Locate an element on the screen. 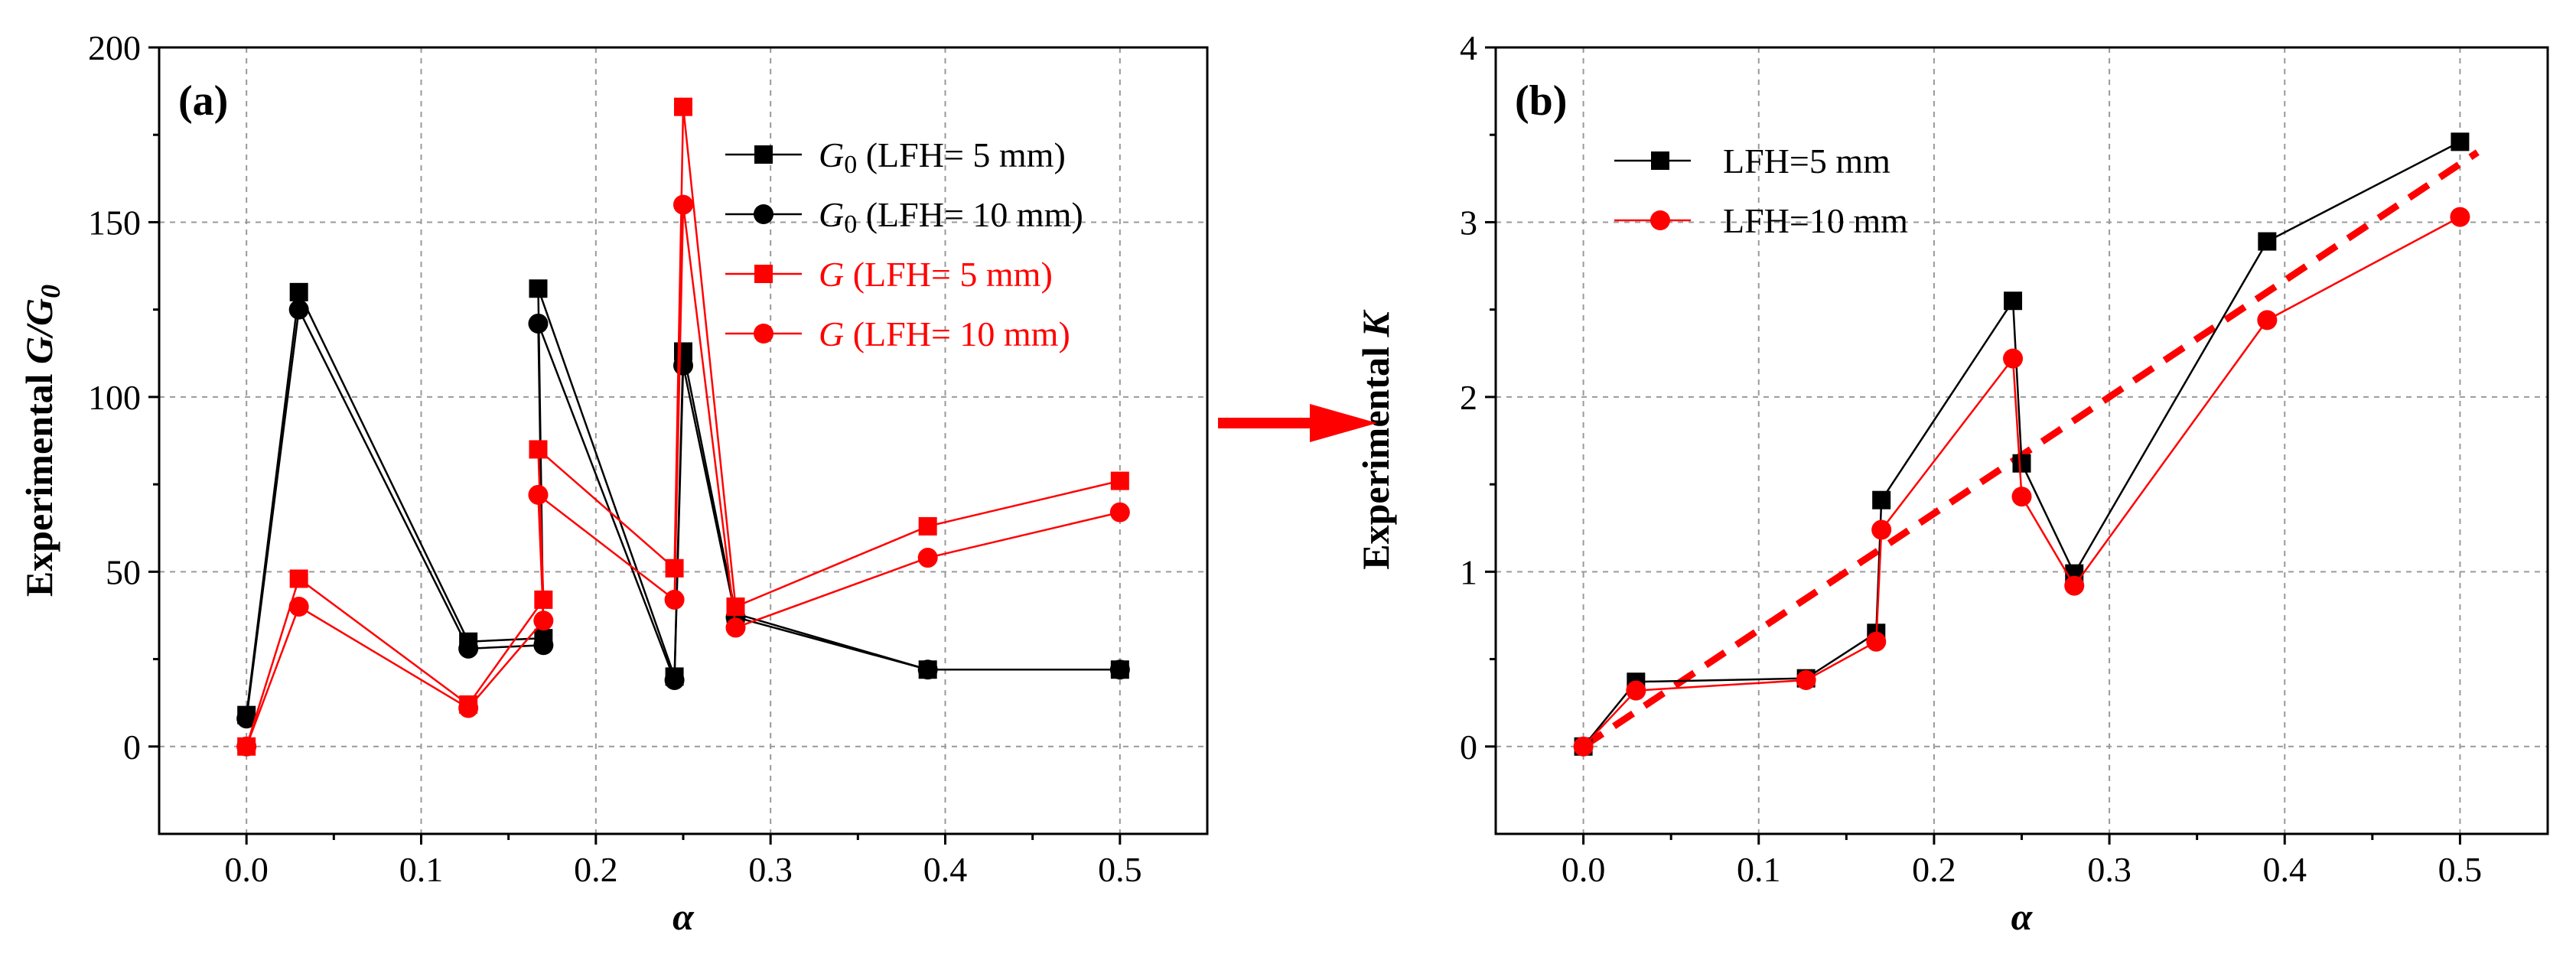 The image size is (2576, 967). transition-arrow is located at coordinates (1298, 423).